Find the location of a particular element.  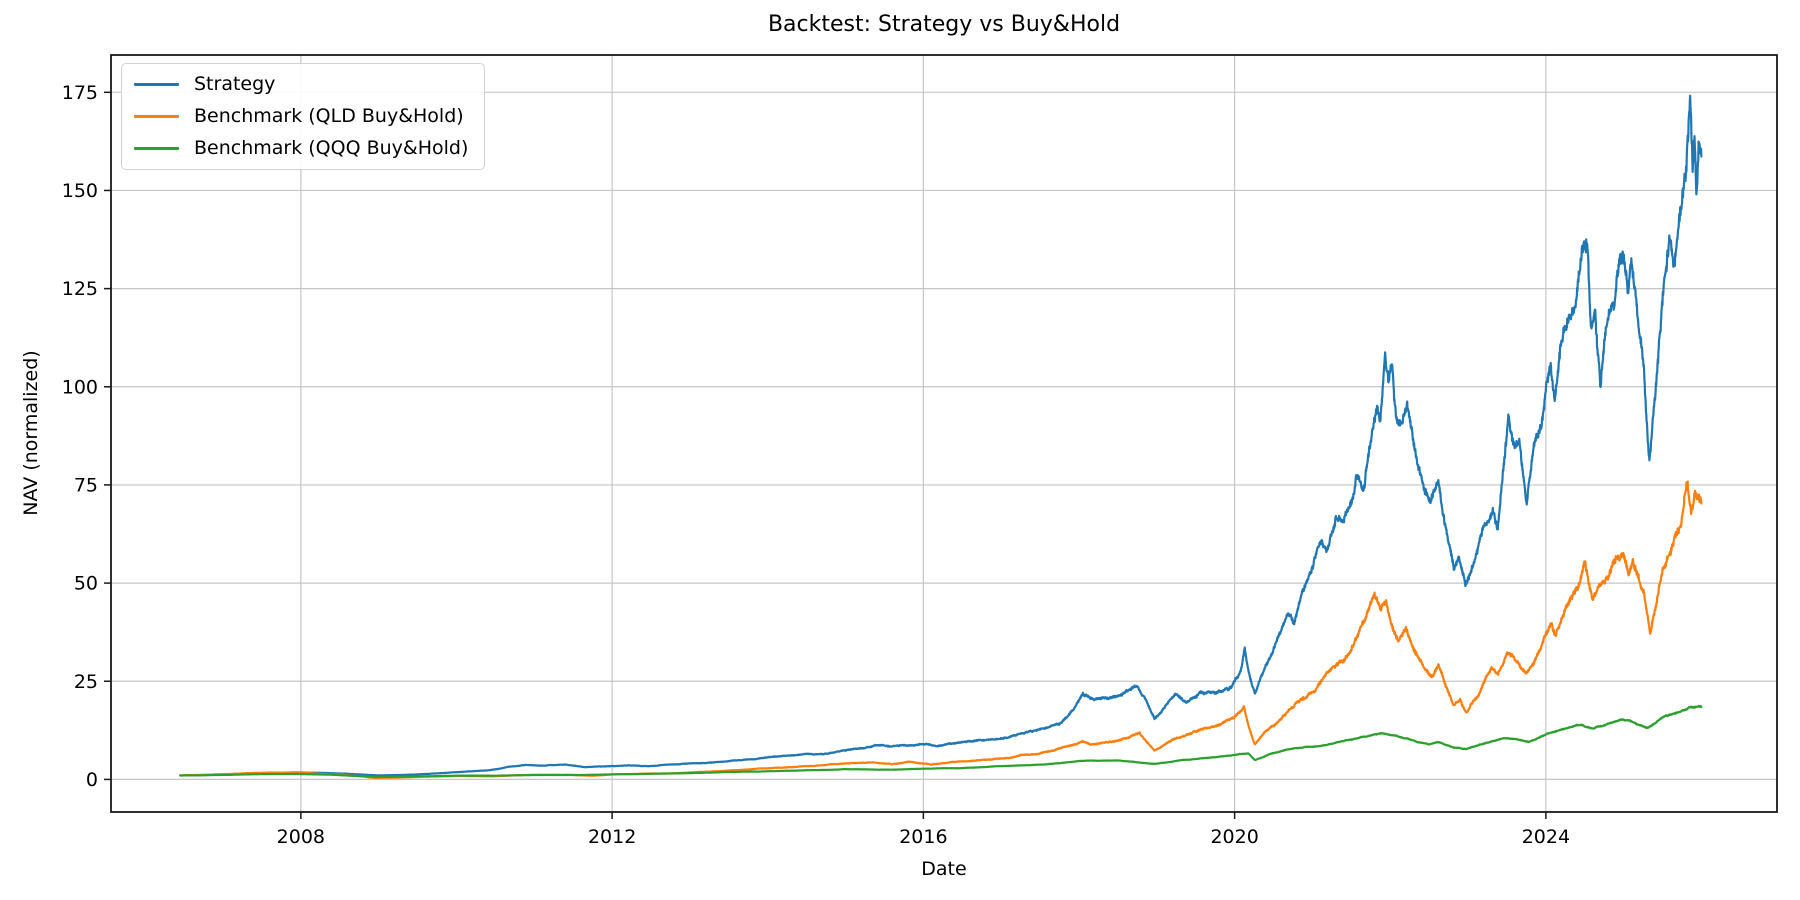

series-line-benchmark-qqq-buy-hold is located at coordinates (941, 741).